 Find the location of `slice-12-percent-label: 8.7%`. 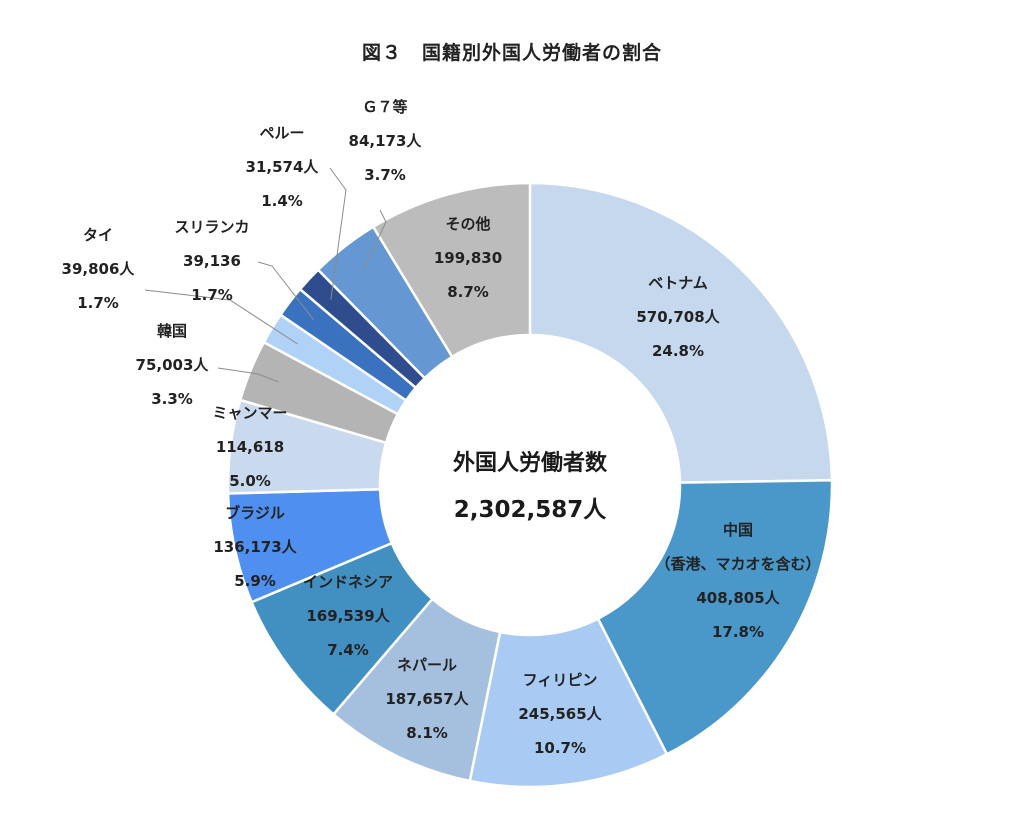

slice-12-percent-label: 8.7% is located at coordinates (468, 292).